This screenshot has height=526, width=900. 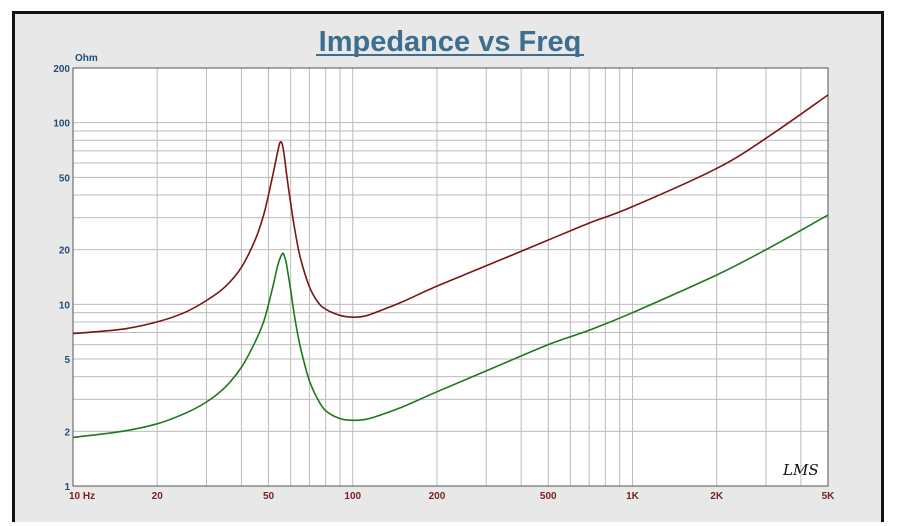 I want to click on y-tick-label: 20, so click(x=65, y=251).